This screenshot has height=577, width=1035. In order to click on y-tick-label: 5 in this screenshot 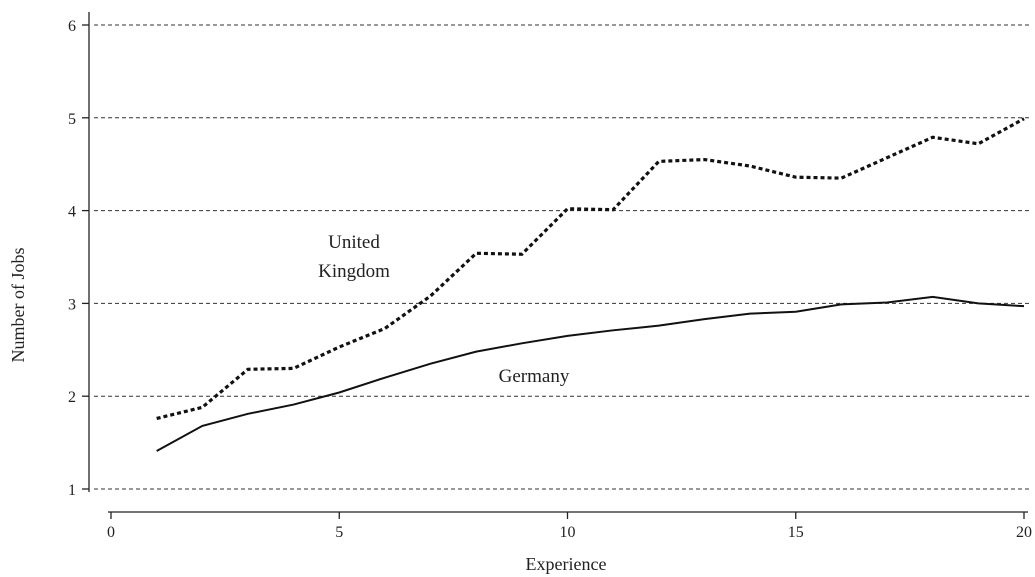, I will do `click(72, 119)`.